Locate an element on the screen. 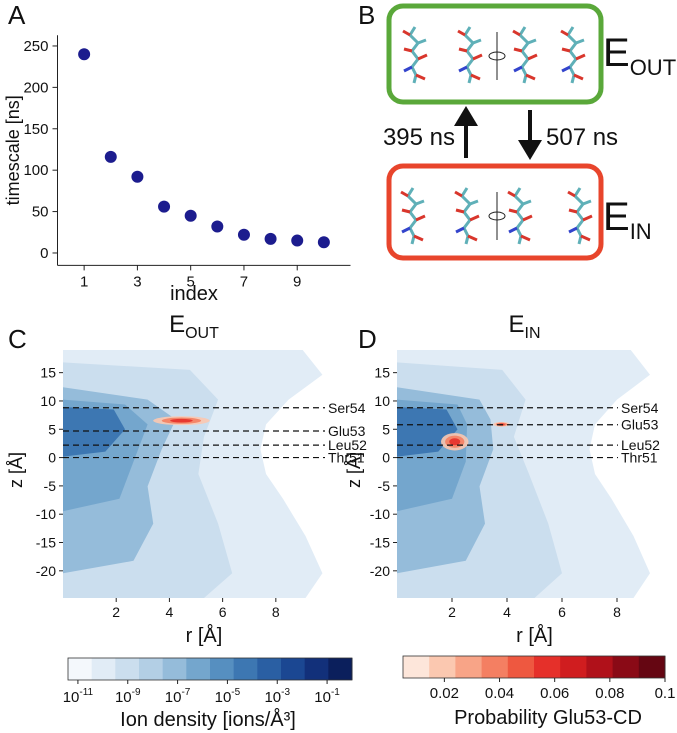  colorbar-tick-label: 10⁻¹ is located at coordinates (327, 696).